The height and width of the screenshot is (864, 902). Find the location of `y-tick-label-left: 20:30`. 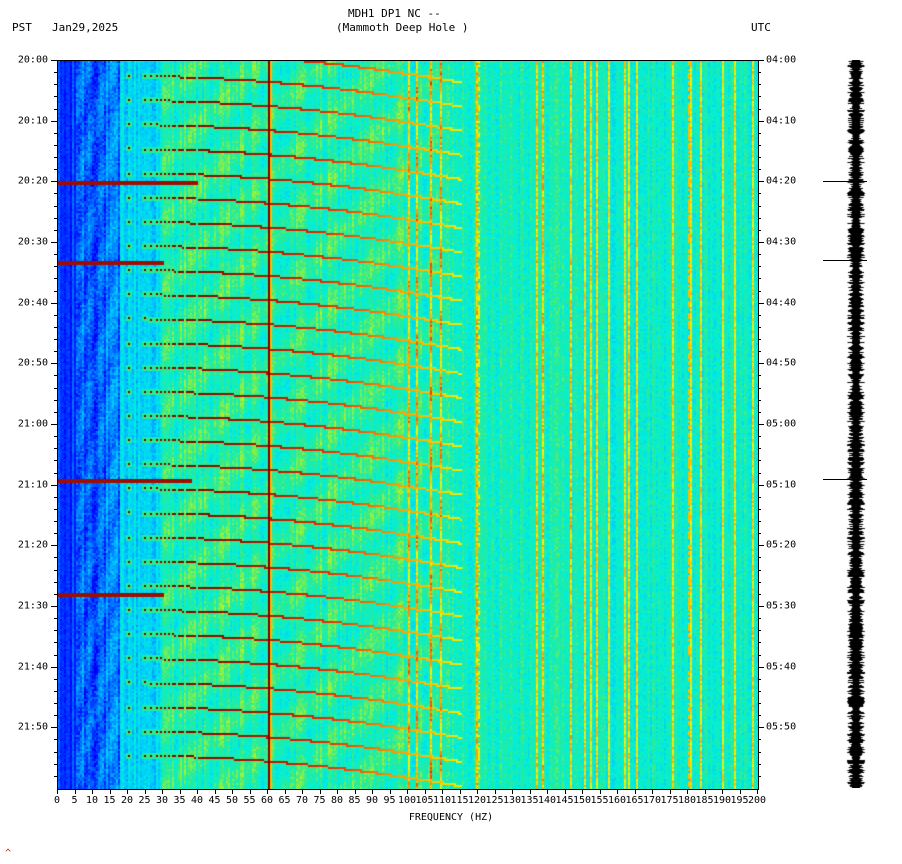

y-tick-label-left: 20:30 is located at coordinates (32, 242).